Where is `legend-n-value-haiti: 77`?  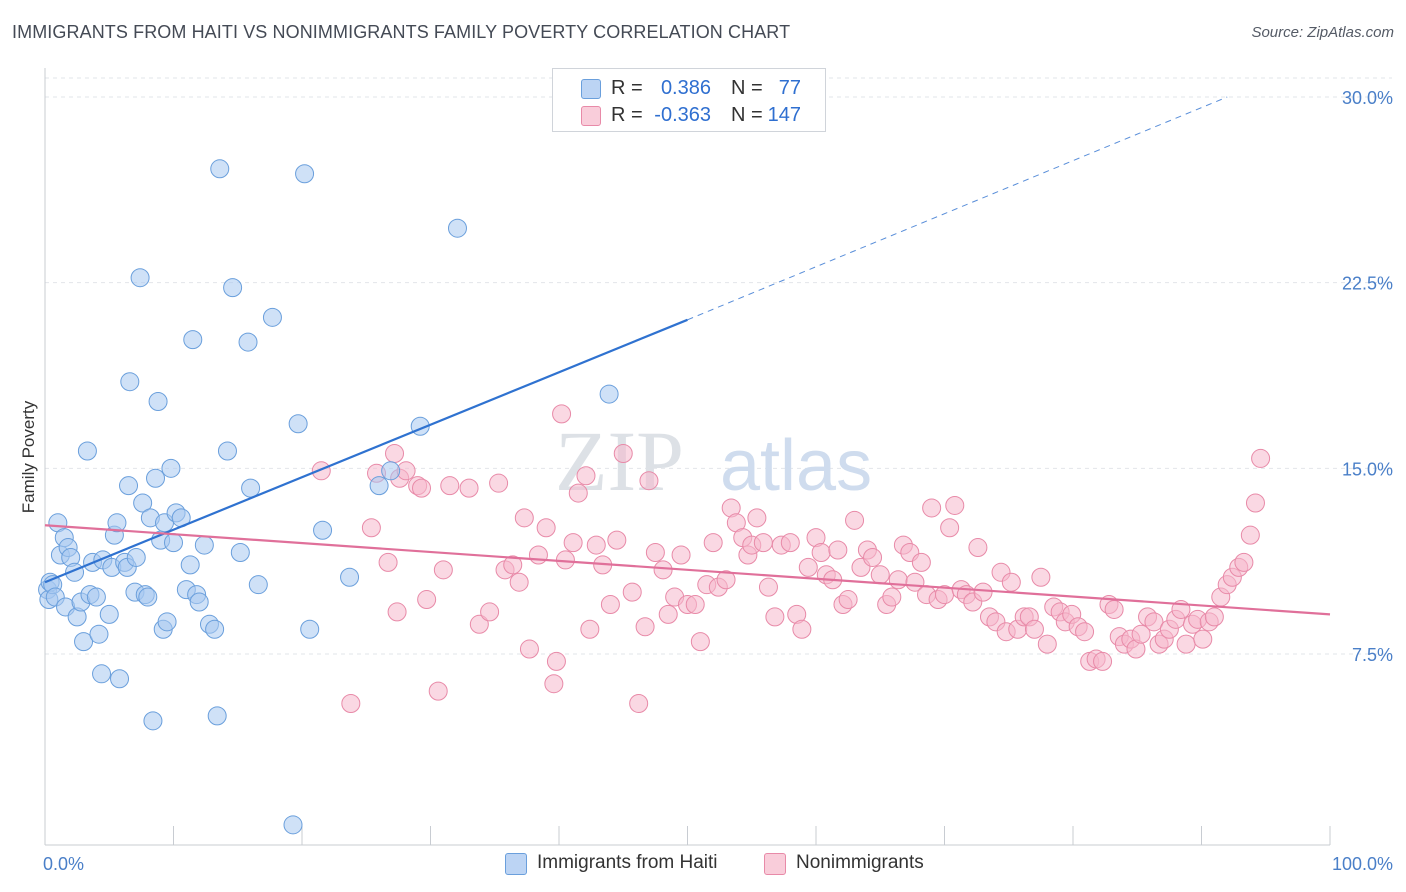
legend-n-value-haiti: 77 is located at coordinates (789, 88).